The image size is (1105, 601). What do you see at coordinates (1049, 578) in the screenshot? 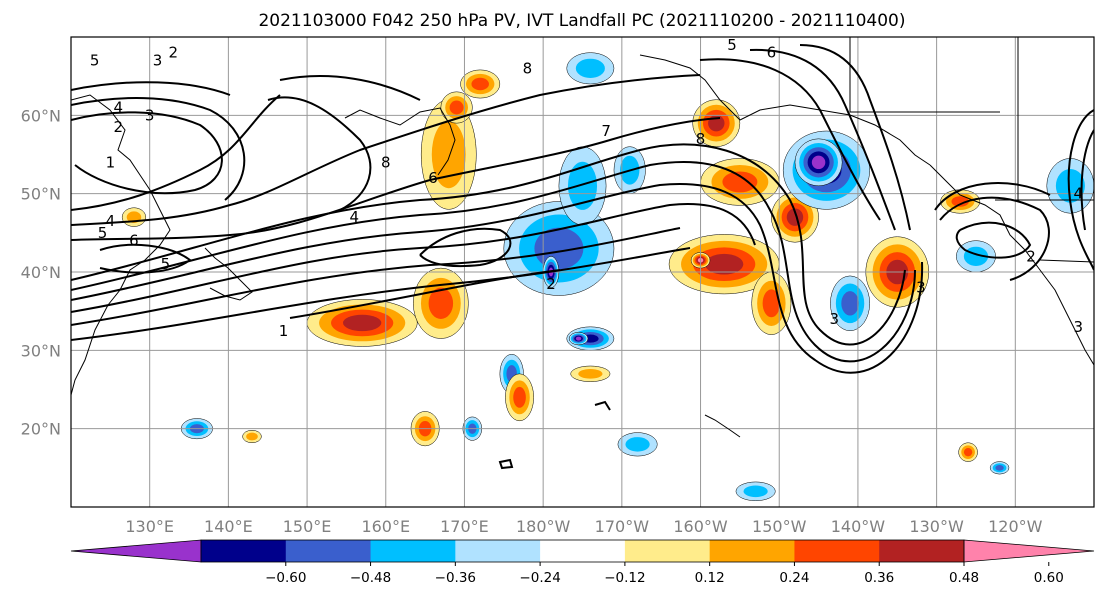
I see `colorbar-tick-label: 0.60` at bounding box center [1049, 578].